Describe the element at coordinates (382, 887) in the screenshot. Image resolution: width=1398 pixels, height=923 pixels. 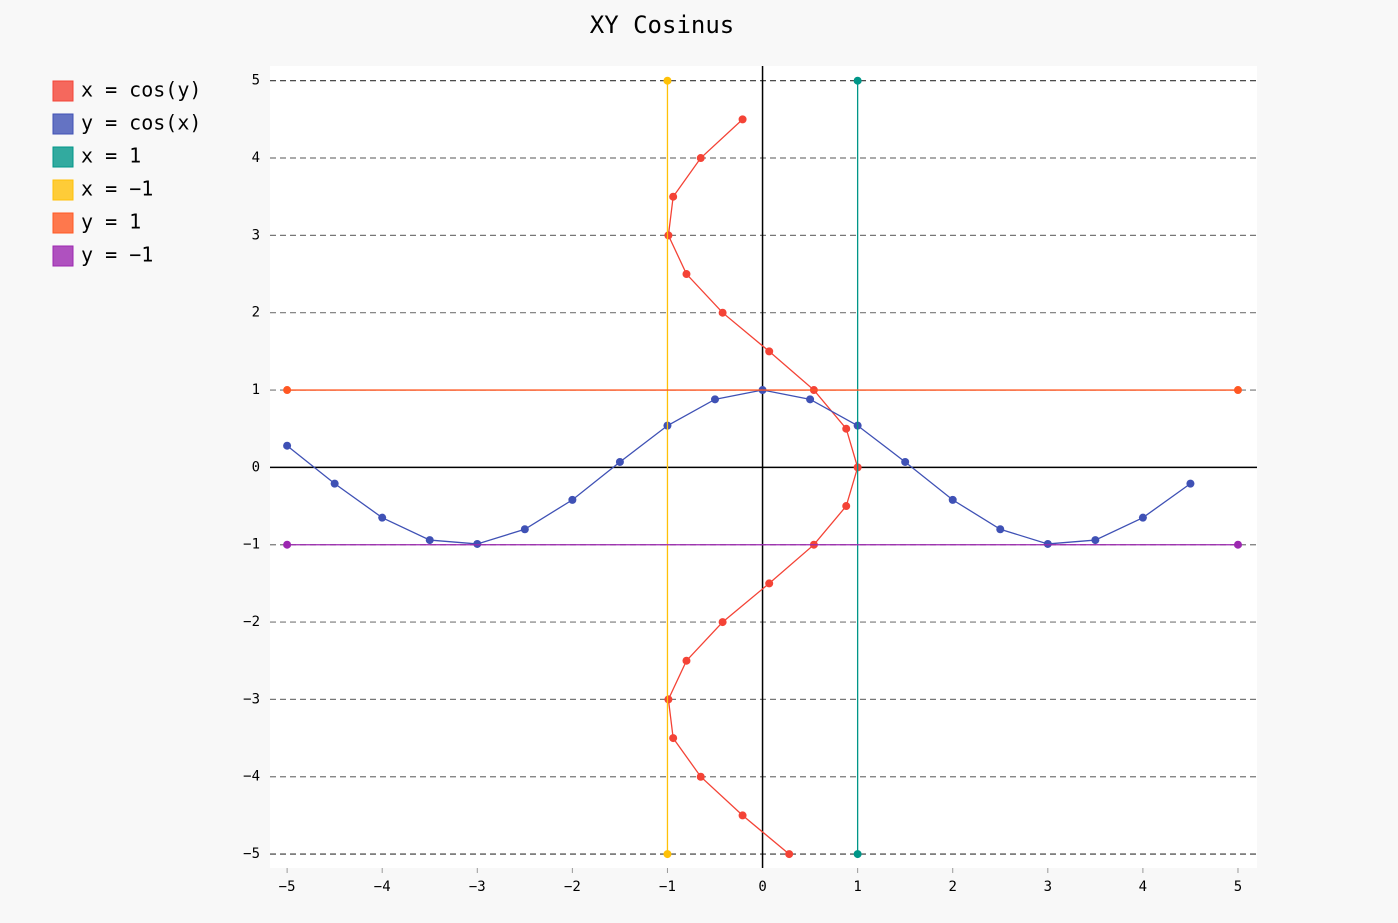
I see `x-tick-label: −4` at that location.